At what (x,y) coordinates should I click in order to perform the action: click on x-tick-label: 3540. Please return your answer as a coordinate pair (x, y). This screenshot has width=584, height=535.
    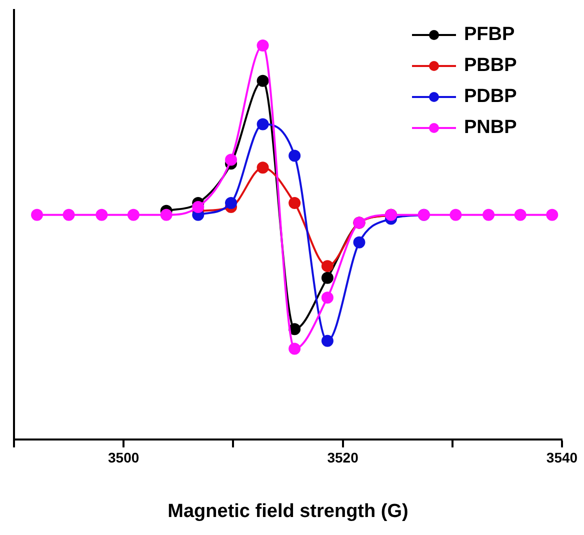
    Looking at the image, I should click on (562, 458).